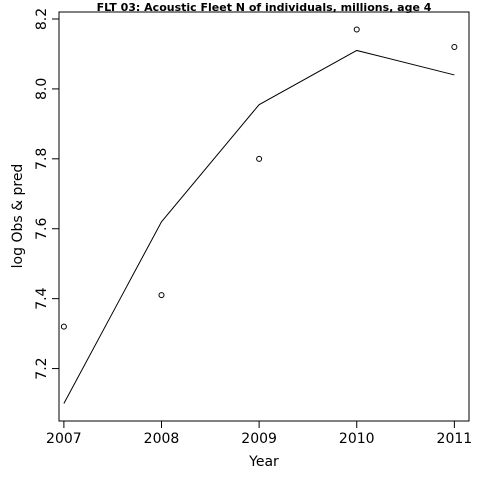 The height and width of the screenshot is (480, 480). Describe the element at coordinates (42, 368) in the screenshot. I see `y-tick-label-0: 7.2` at that location.